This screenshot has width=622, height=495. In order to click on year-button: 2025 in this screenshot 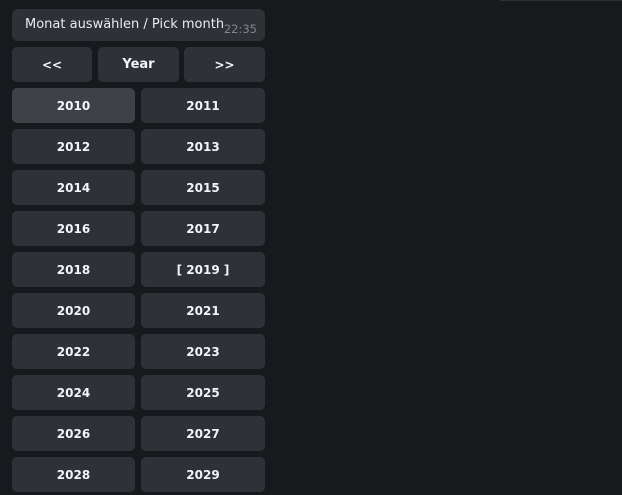, I will do `click(203, 392)`.